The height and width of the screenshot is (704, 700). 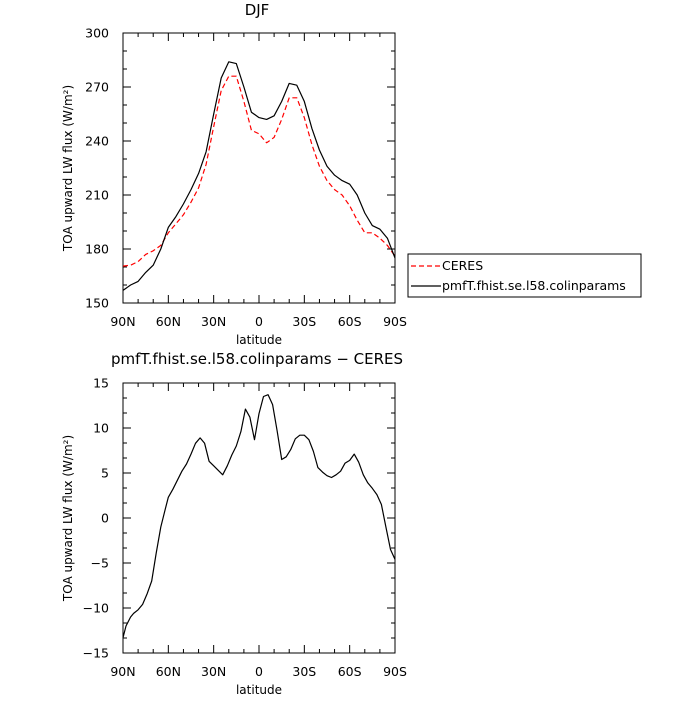 What do you see at coordinates (96, 608) in the screenshot?
I see `diff-y-tick-label: −10` at bounding box center [96, 608].